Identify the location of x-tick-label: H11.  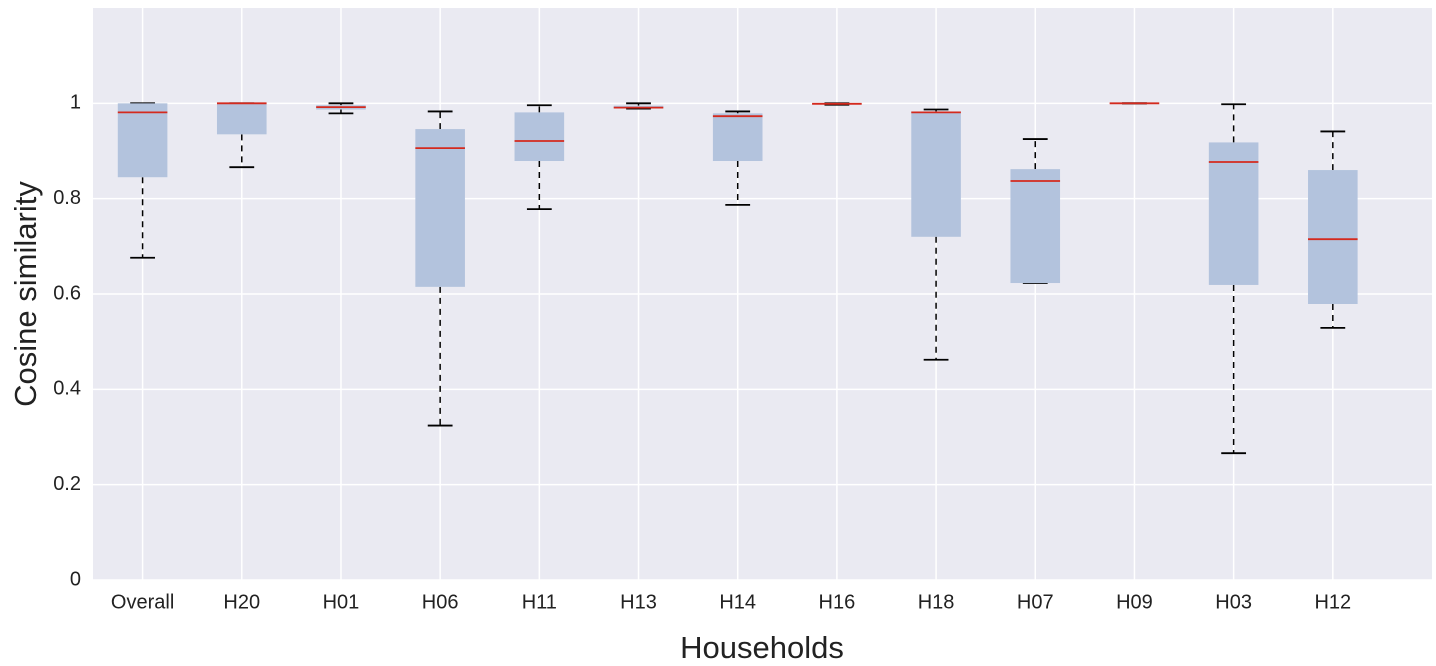
(539, 602).